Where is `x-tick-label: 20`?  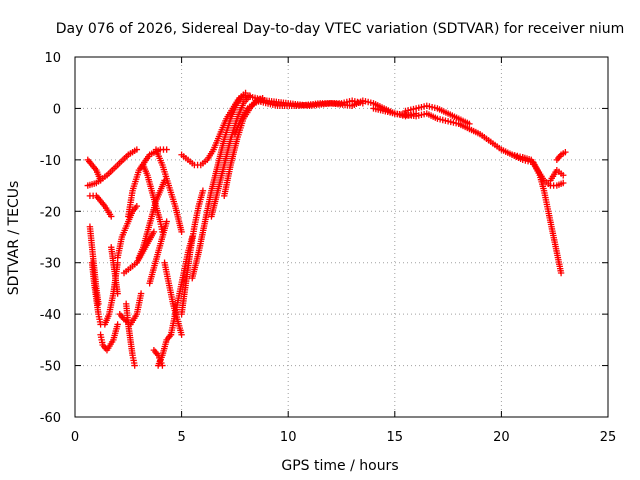
x-tick-label: 20 is located at coordinates (501, 437).